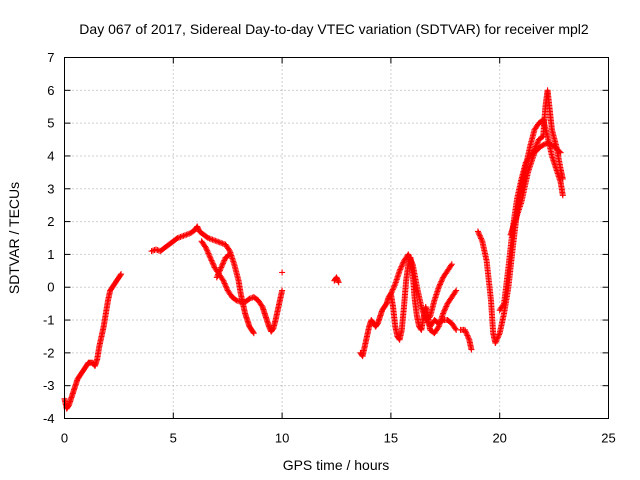 This screenshot has height=480, width=640. I want to click on x-axis-label: GPS time / hours, so click(336, 465).